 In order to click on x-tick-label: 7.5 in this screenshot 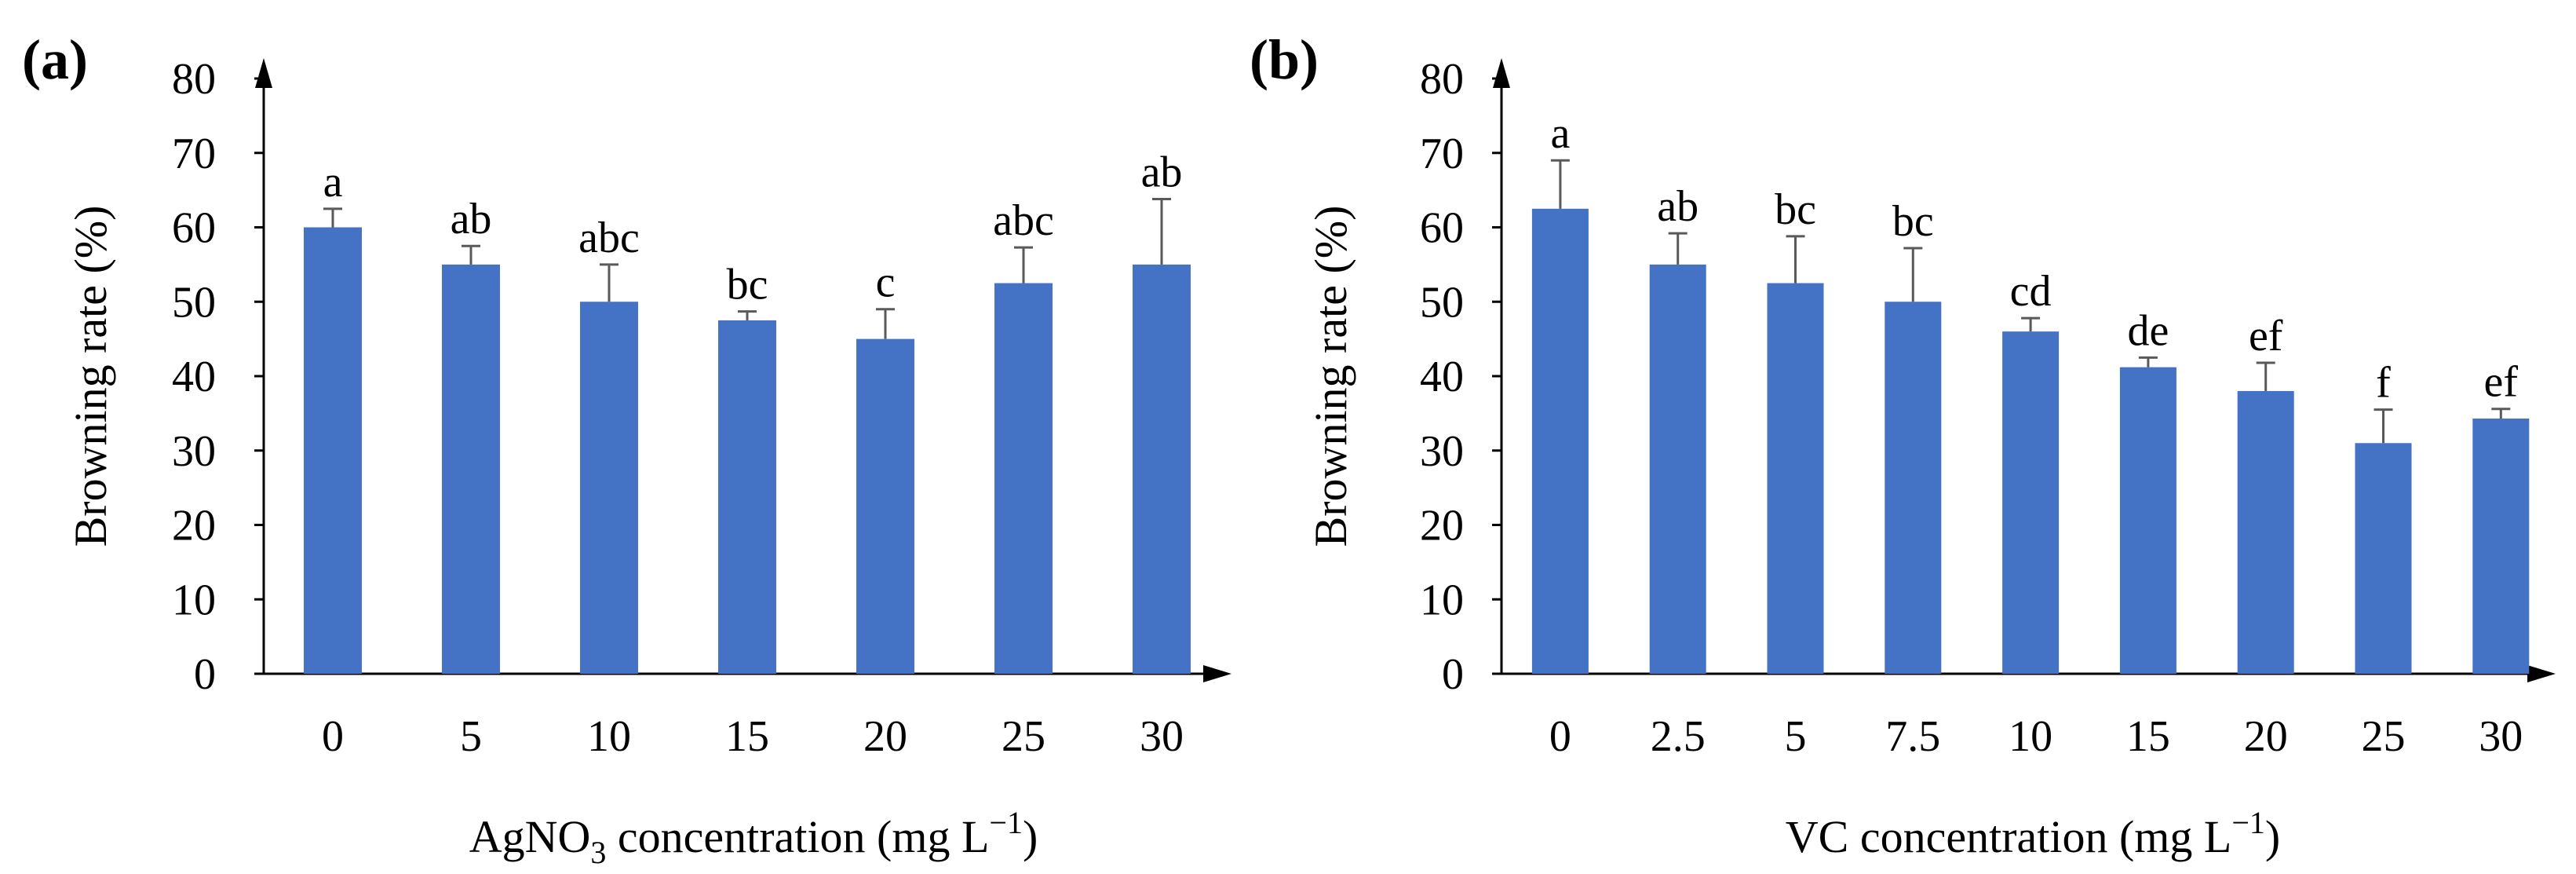, I will do `click(1912, 736)`.